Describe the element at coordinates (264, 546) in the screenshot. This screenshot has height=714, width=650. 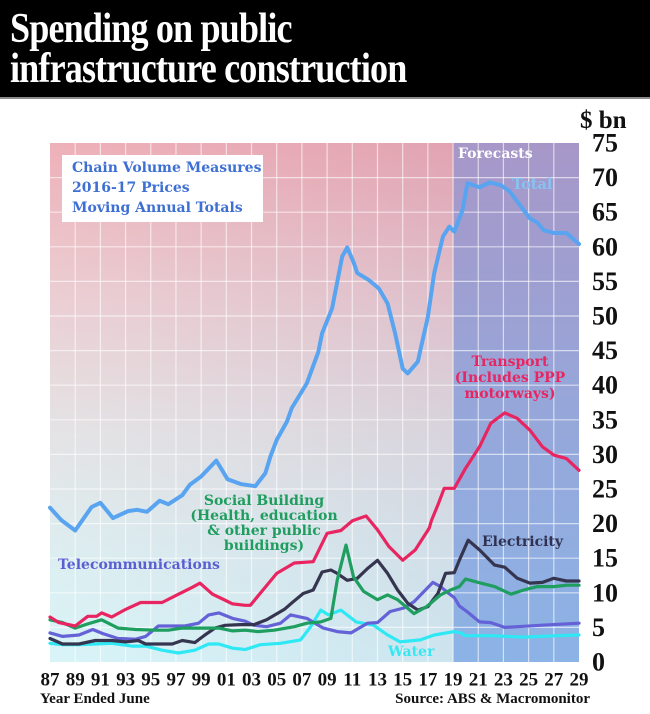
I see `series-label-social-line-4: buildings)` at that location.